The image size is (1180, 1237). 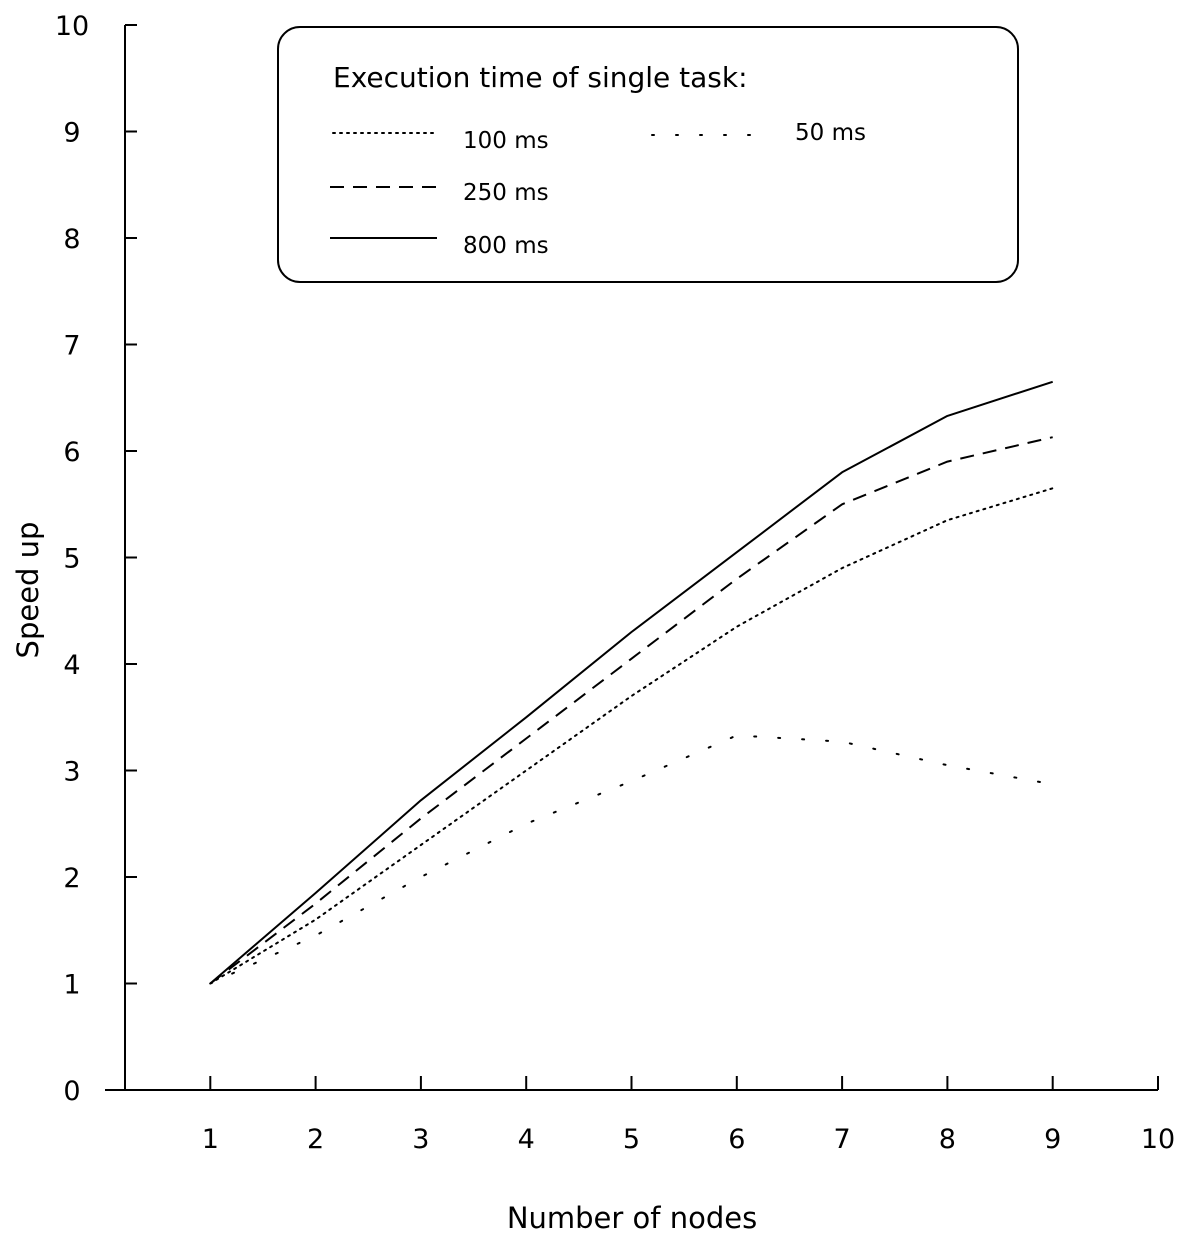 What do you see at coordinates (71, 346) in the screenshot?
I see `y-tick-label: 7` at bounding box center [71, 346].